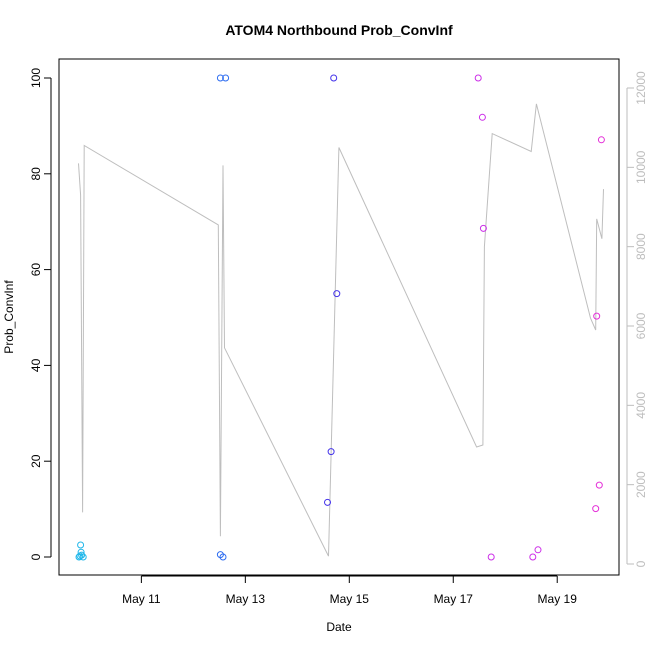  What do you see at coordinates (350, 590) in the screenshot?
I see `x-axis: May 11 May 13 May 15 May 17 May 19` at bounding box center [350, 590].